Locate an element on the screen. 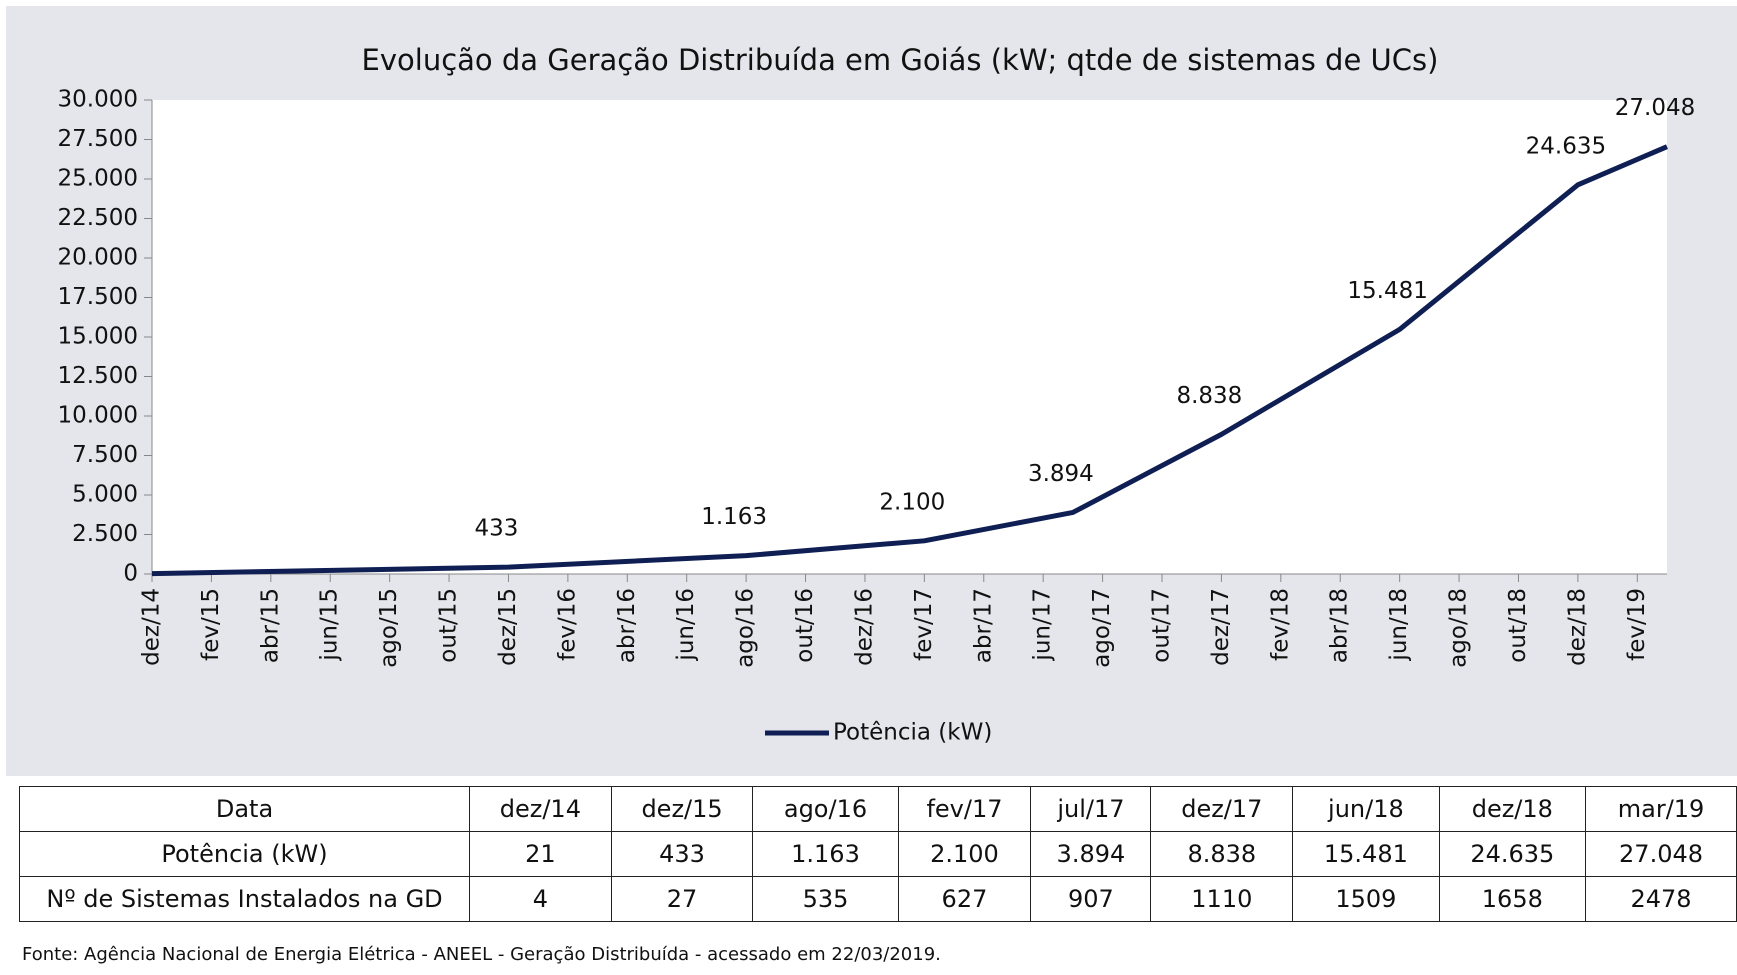 The width and height of the screenshot is (1737, 975). table-cell: dez/14 is located at coordinates (540, 809).